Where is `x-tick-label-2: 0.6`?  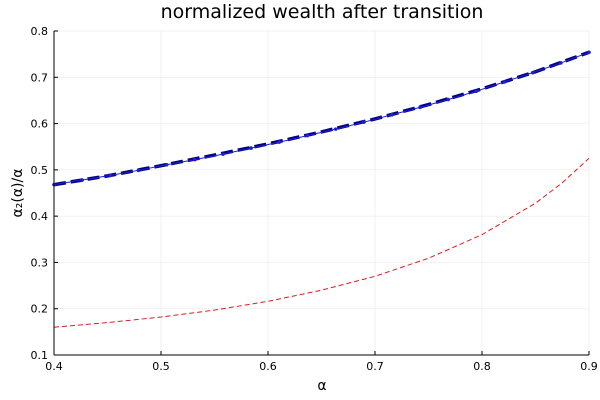
x-tick-label-2: 0.6 is located at coordinates (268, 366).